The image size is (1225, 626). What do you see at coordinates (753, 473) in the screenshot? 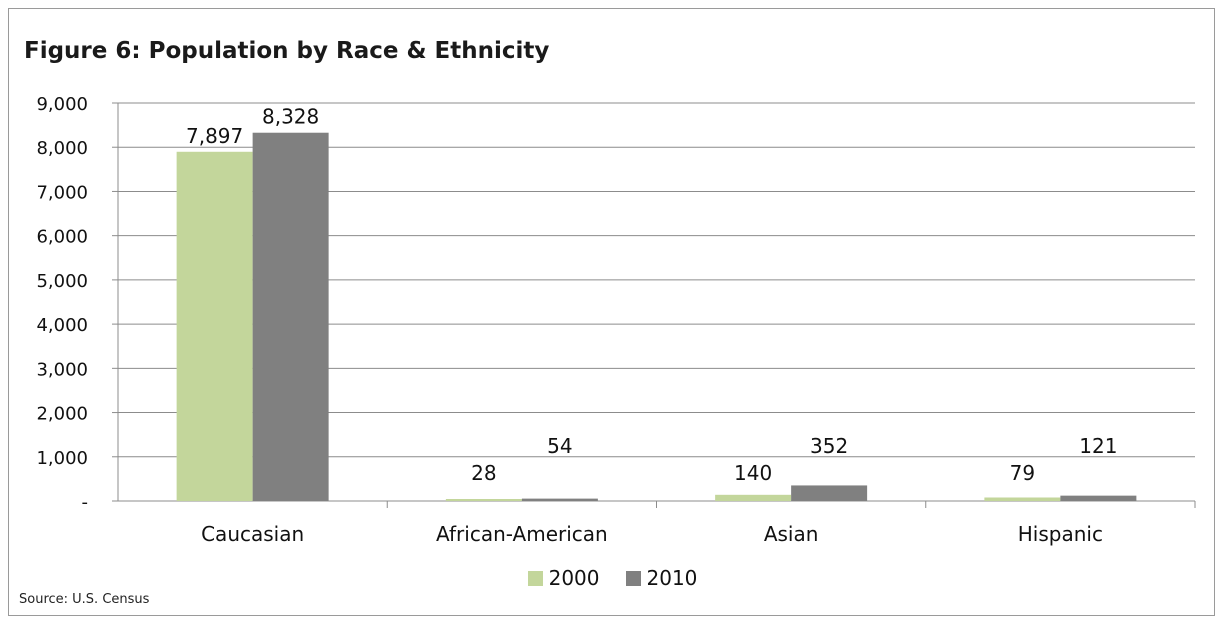
I see `data-label: 140` at bounding box center [753, 473].